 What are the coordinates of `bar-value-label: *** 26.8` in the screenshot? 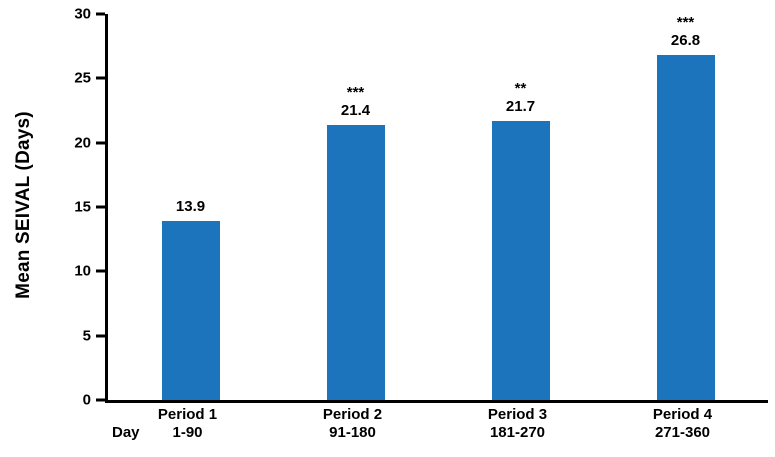 It's located at (685, 32).